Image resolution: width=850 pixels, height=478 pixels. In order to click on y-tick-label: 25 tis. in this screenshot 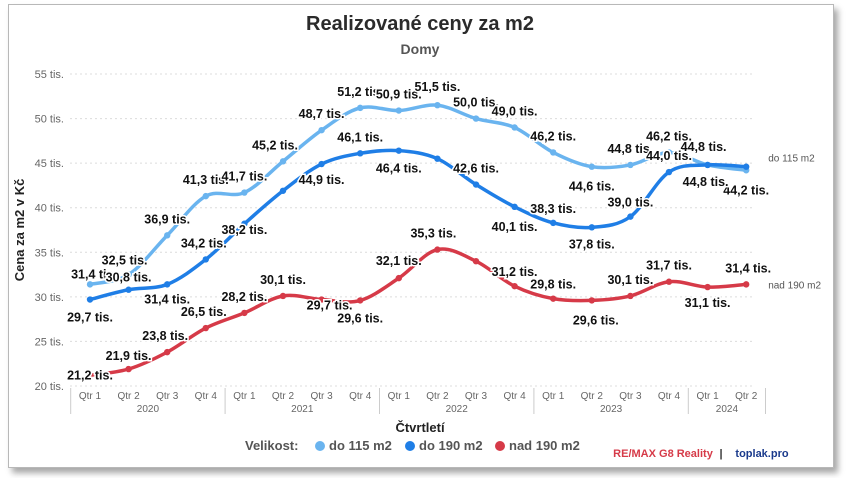, I will do `click(49, 342)`.